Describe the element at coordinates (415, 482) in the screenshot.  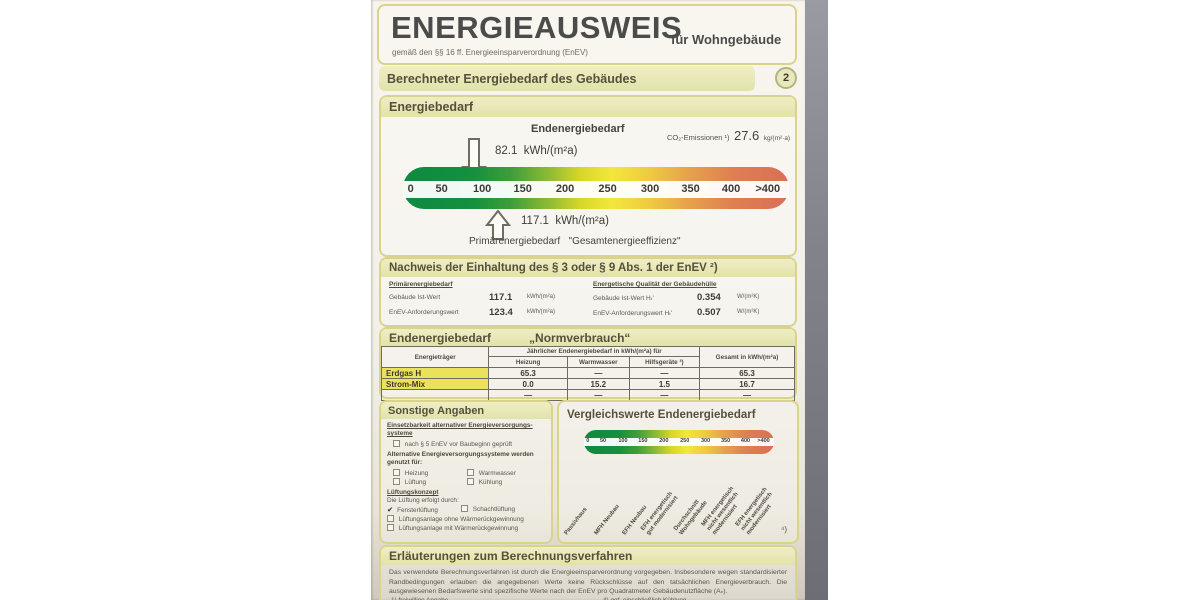
I see `checkbox-label: Lüftung` at that location.